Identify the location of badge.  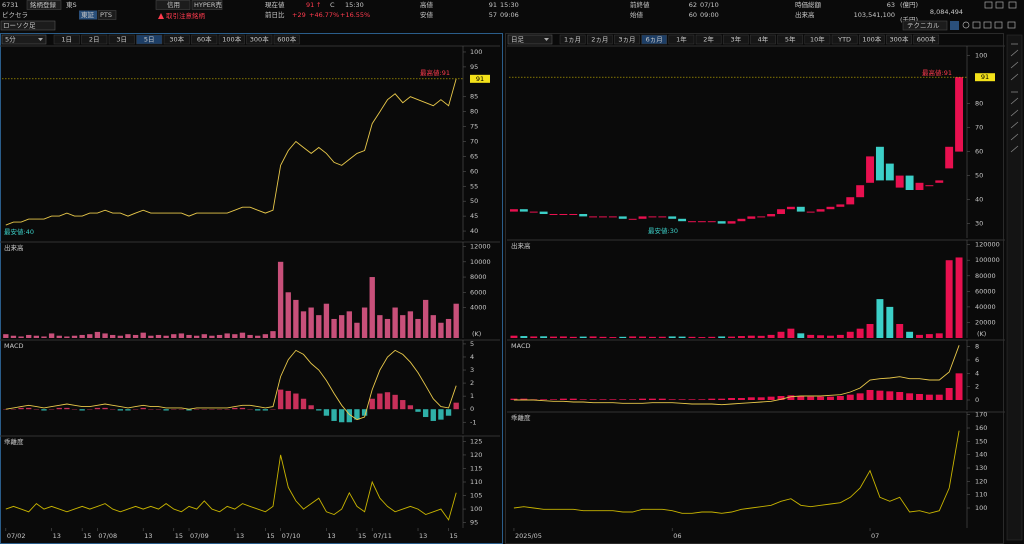
(173, 5).